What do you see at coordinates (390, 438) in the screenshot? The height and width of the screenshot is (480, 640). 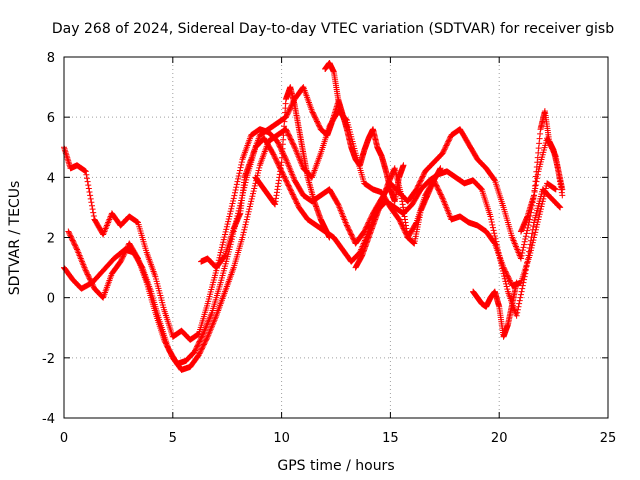 I see `x-tick-label: 15` at bounding box center [390, 438].